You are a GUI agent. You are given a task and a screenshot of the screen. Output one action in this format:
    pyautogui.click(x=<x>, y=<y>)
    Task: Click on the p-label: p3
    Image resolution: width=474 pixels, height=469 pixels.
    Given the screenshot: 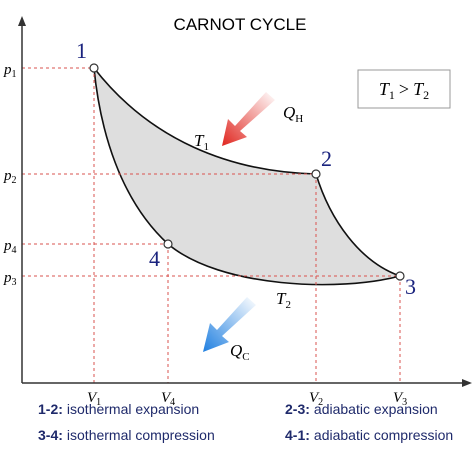 What is the action you would take?
    pyautogui.click(x=10, y=279)
    